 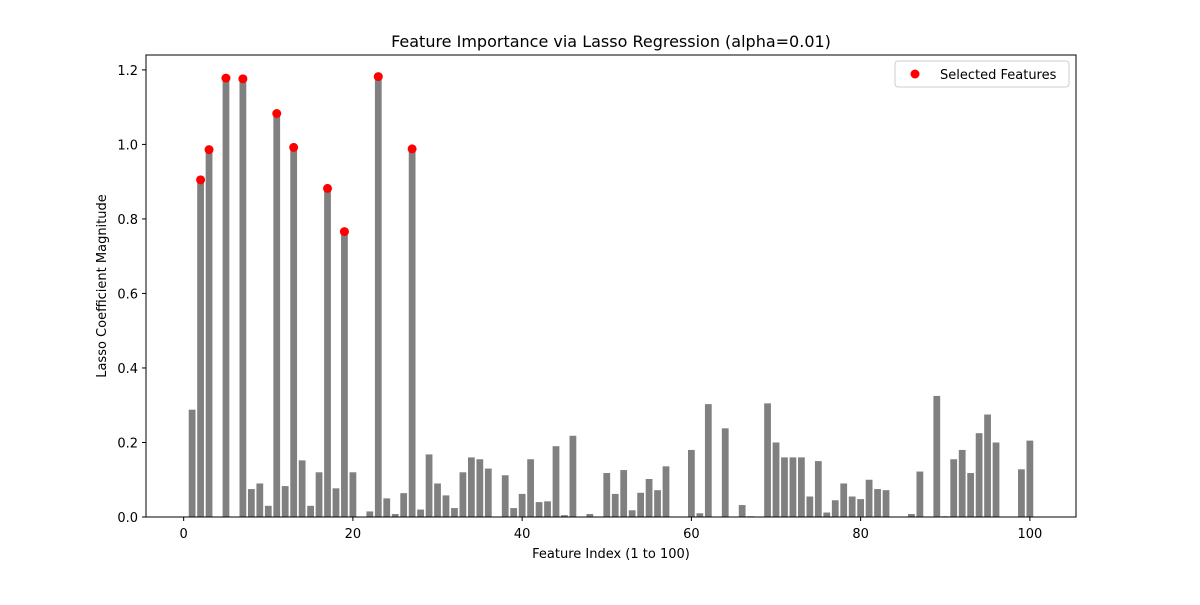 What do you see at coordinates (860, 534) in the screenshot?
I see `x-tick-label: 80` at bounding box center [860, 534].